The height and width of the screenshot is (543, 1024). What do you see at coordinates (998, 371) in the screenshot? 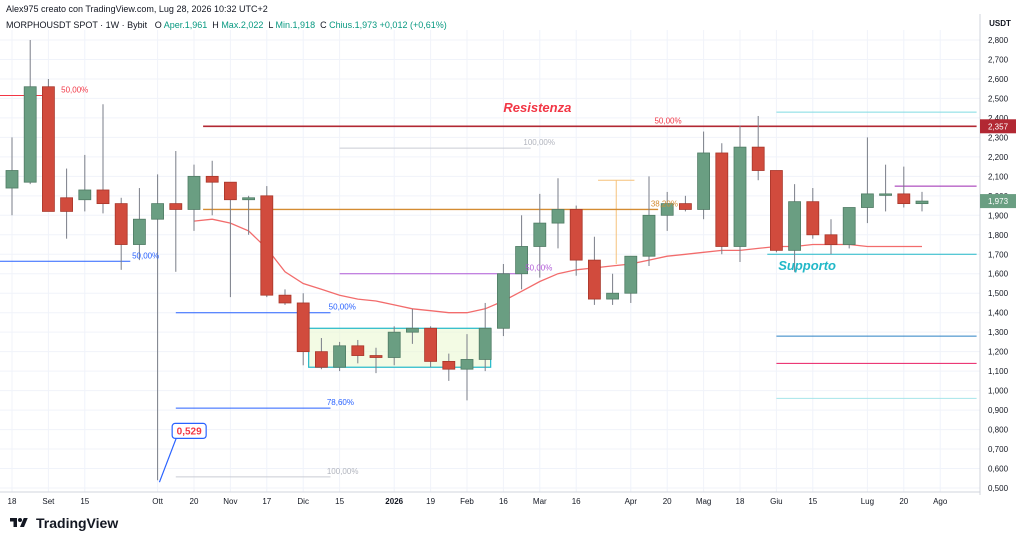
I see `price-tick-label: 1,100` at bounding box center [998, 371].